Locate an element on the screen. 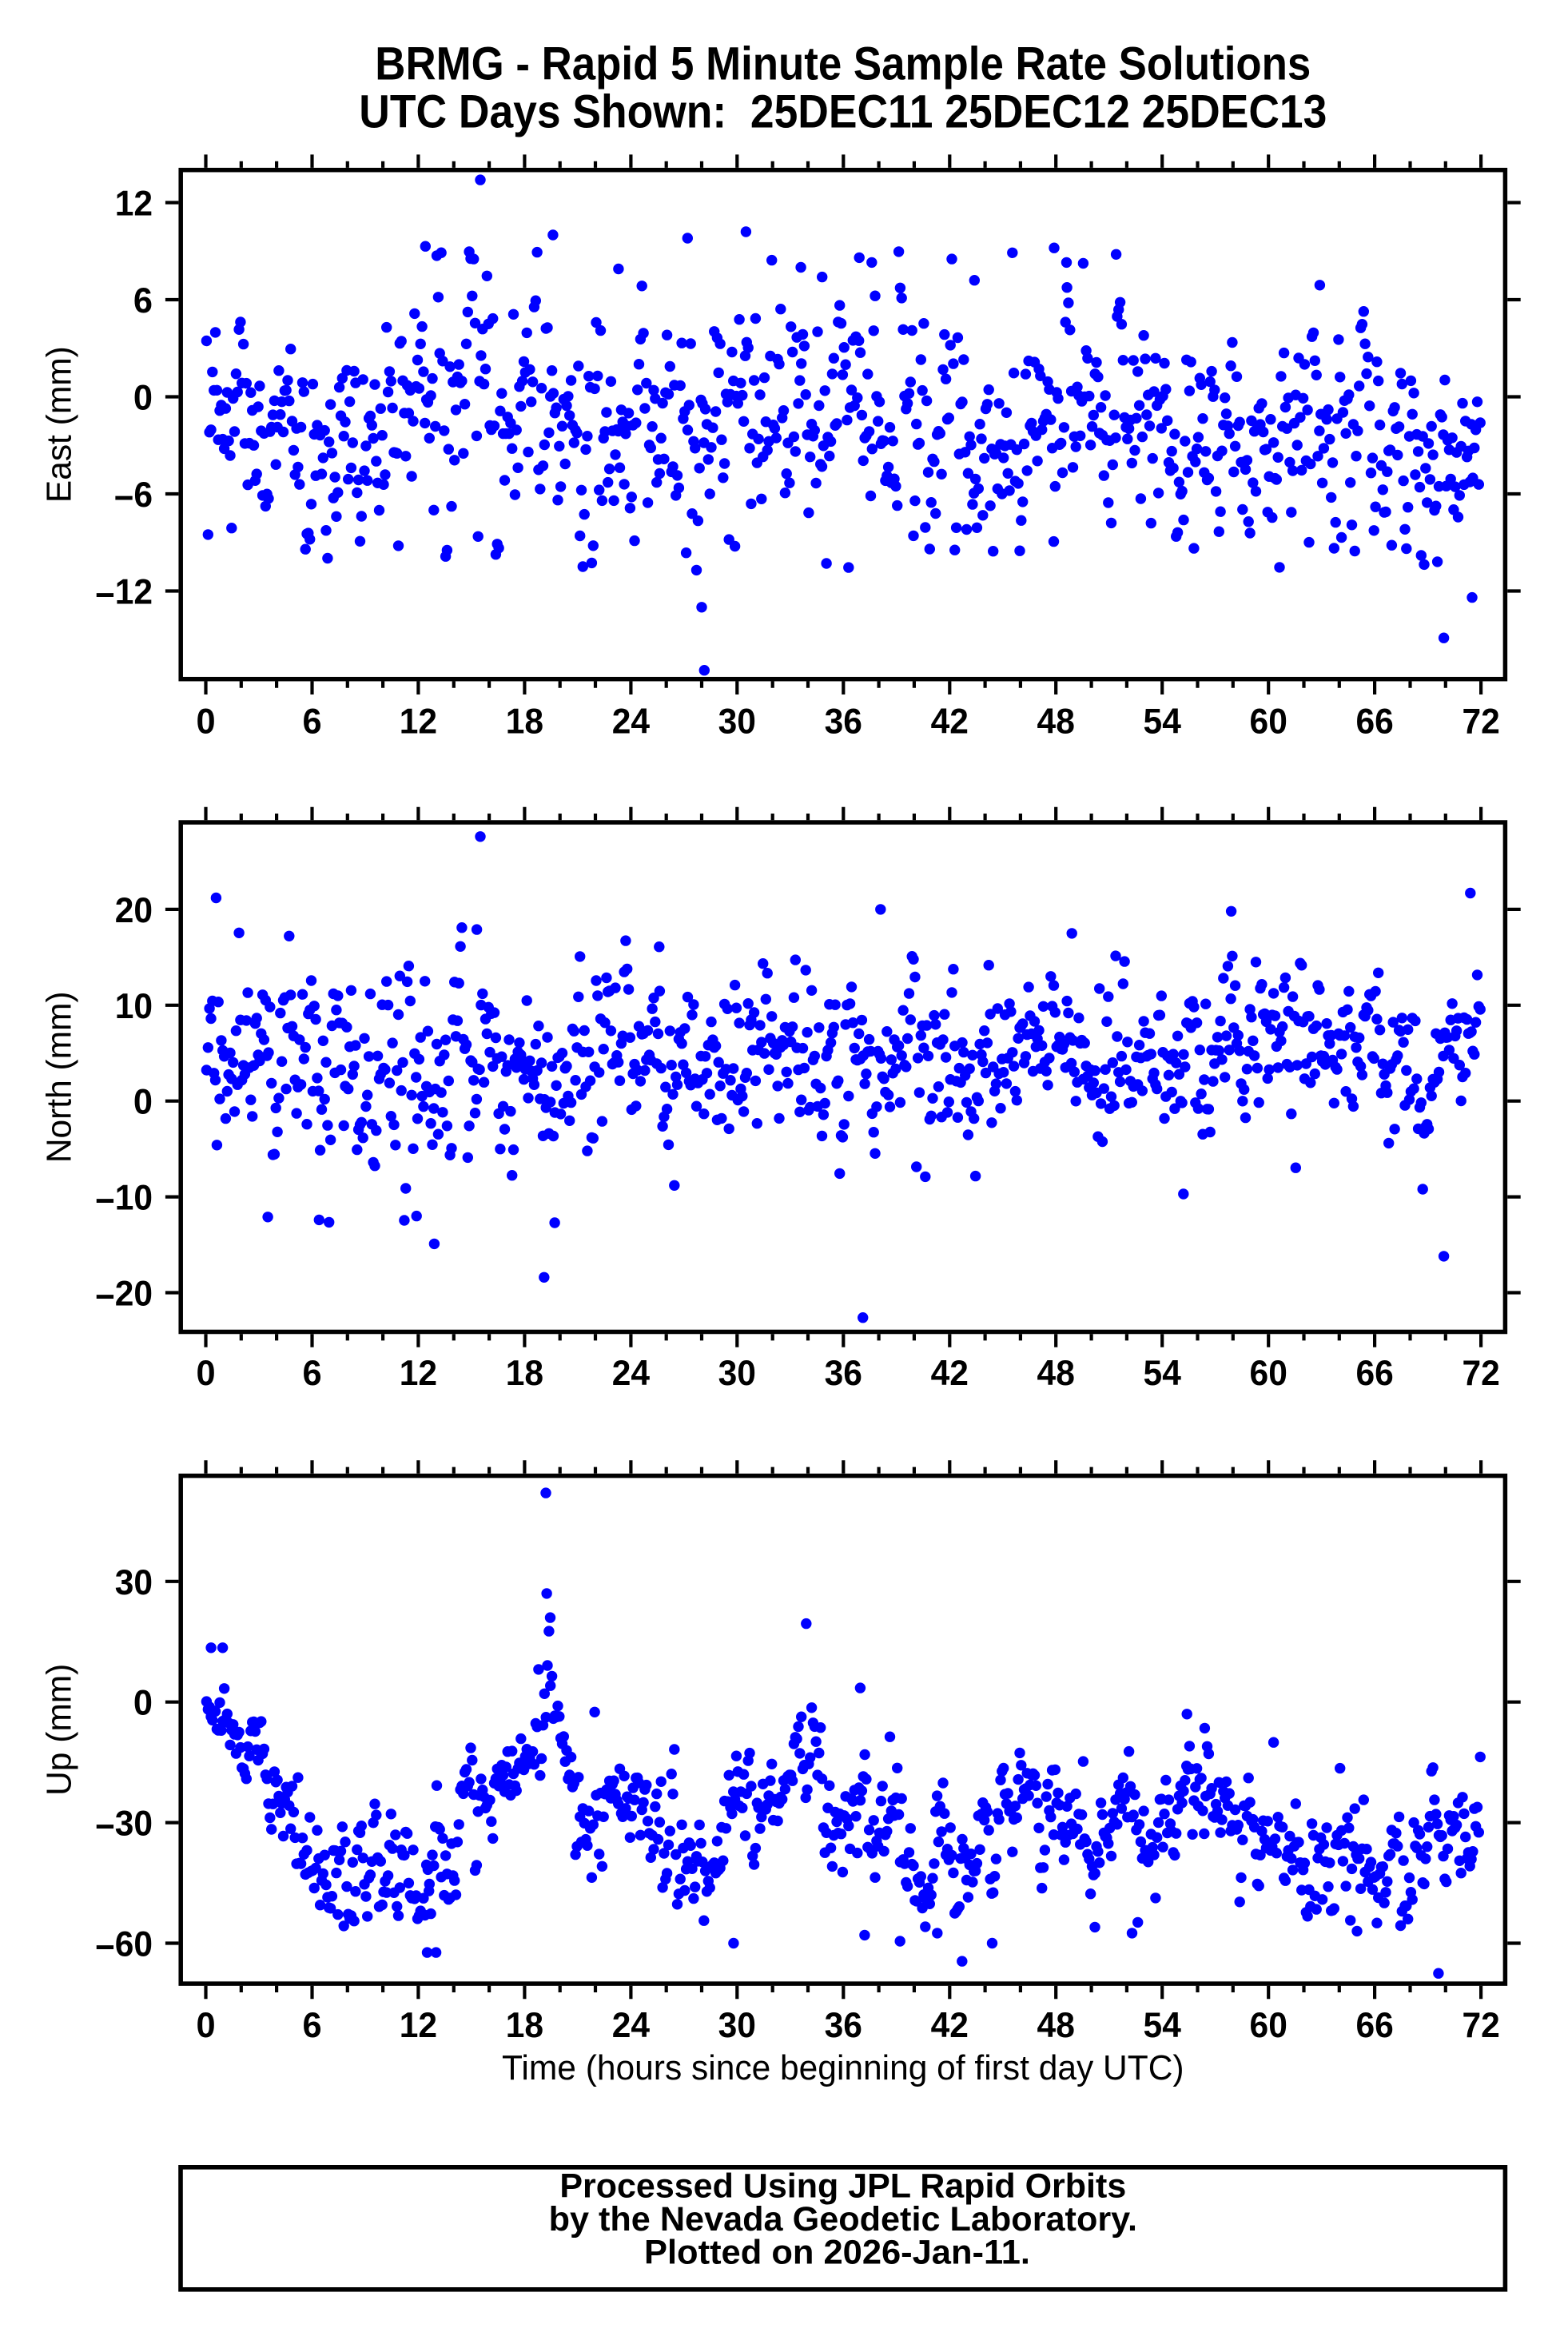 Image resolution: width=1568 pixels, height=2340 pixels. svg-text: −10 is located at coordinates (124, 1200).